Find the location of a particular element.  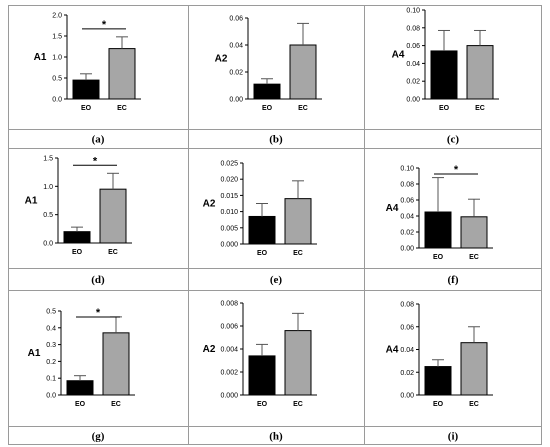

panel-label: (b) is located at coordinates (276, 140).